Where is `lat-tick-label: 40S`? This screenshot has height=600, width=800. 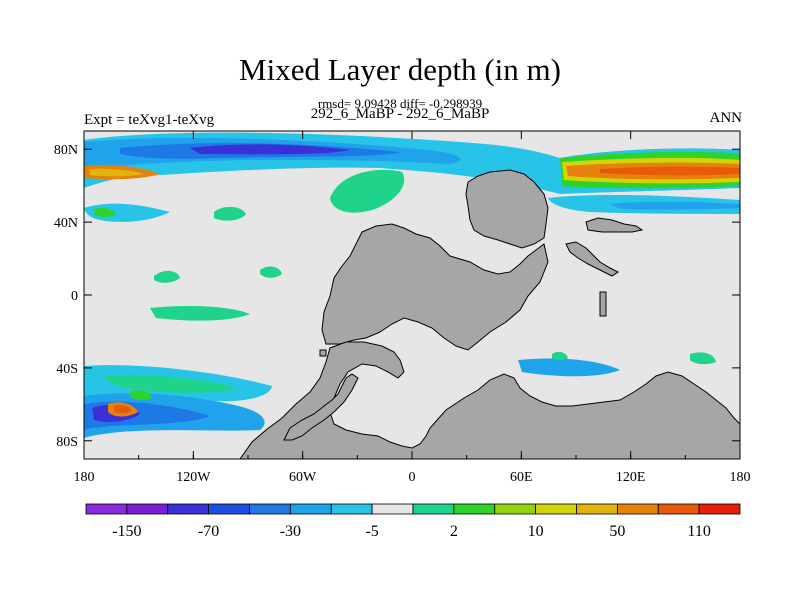 lat-tick-label: 40S is located at coordinates (67, 369).